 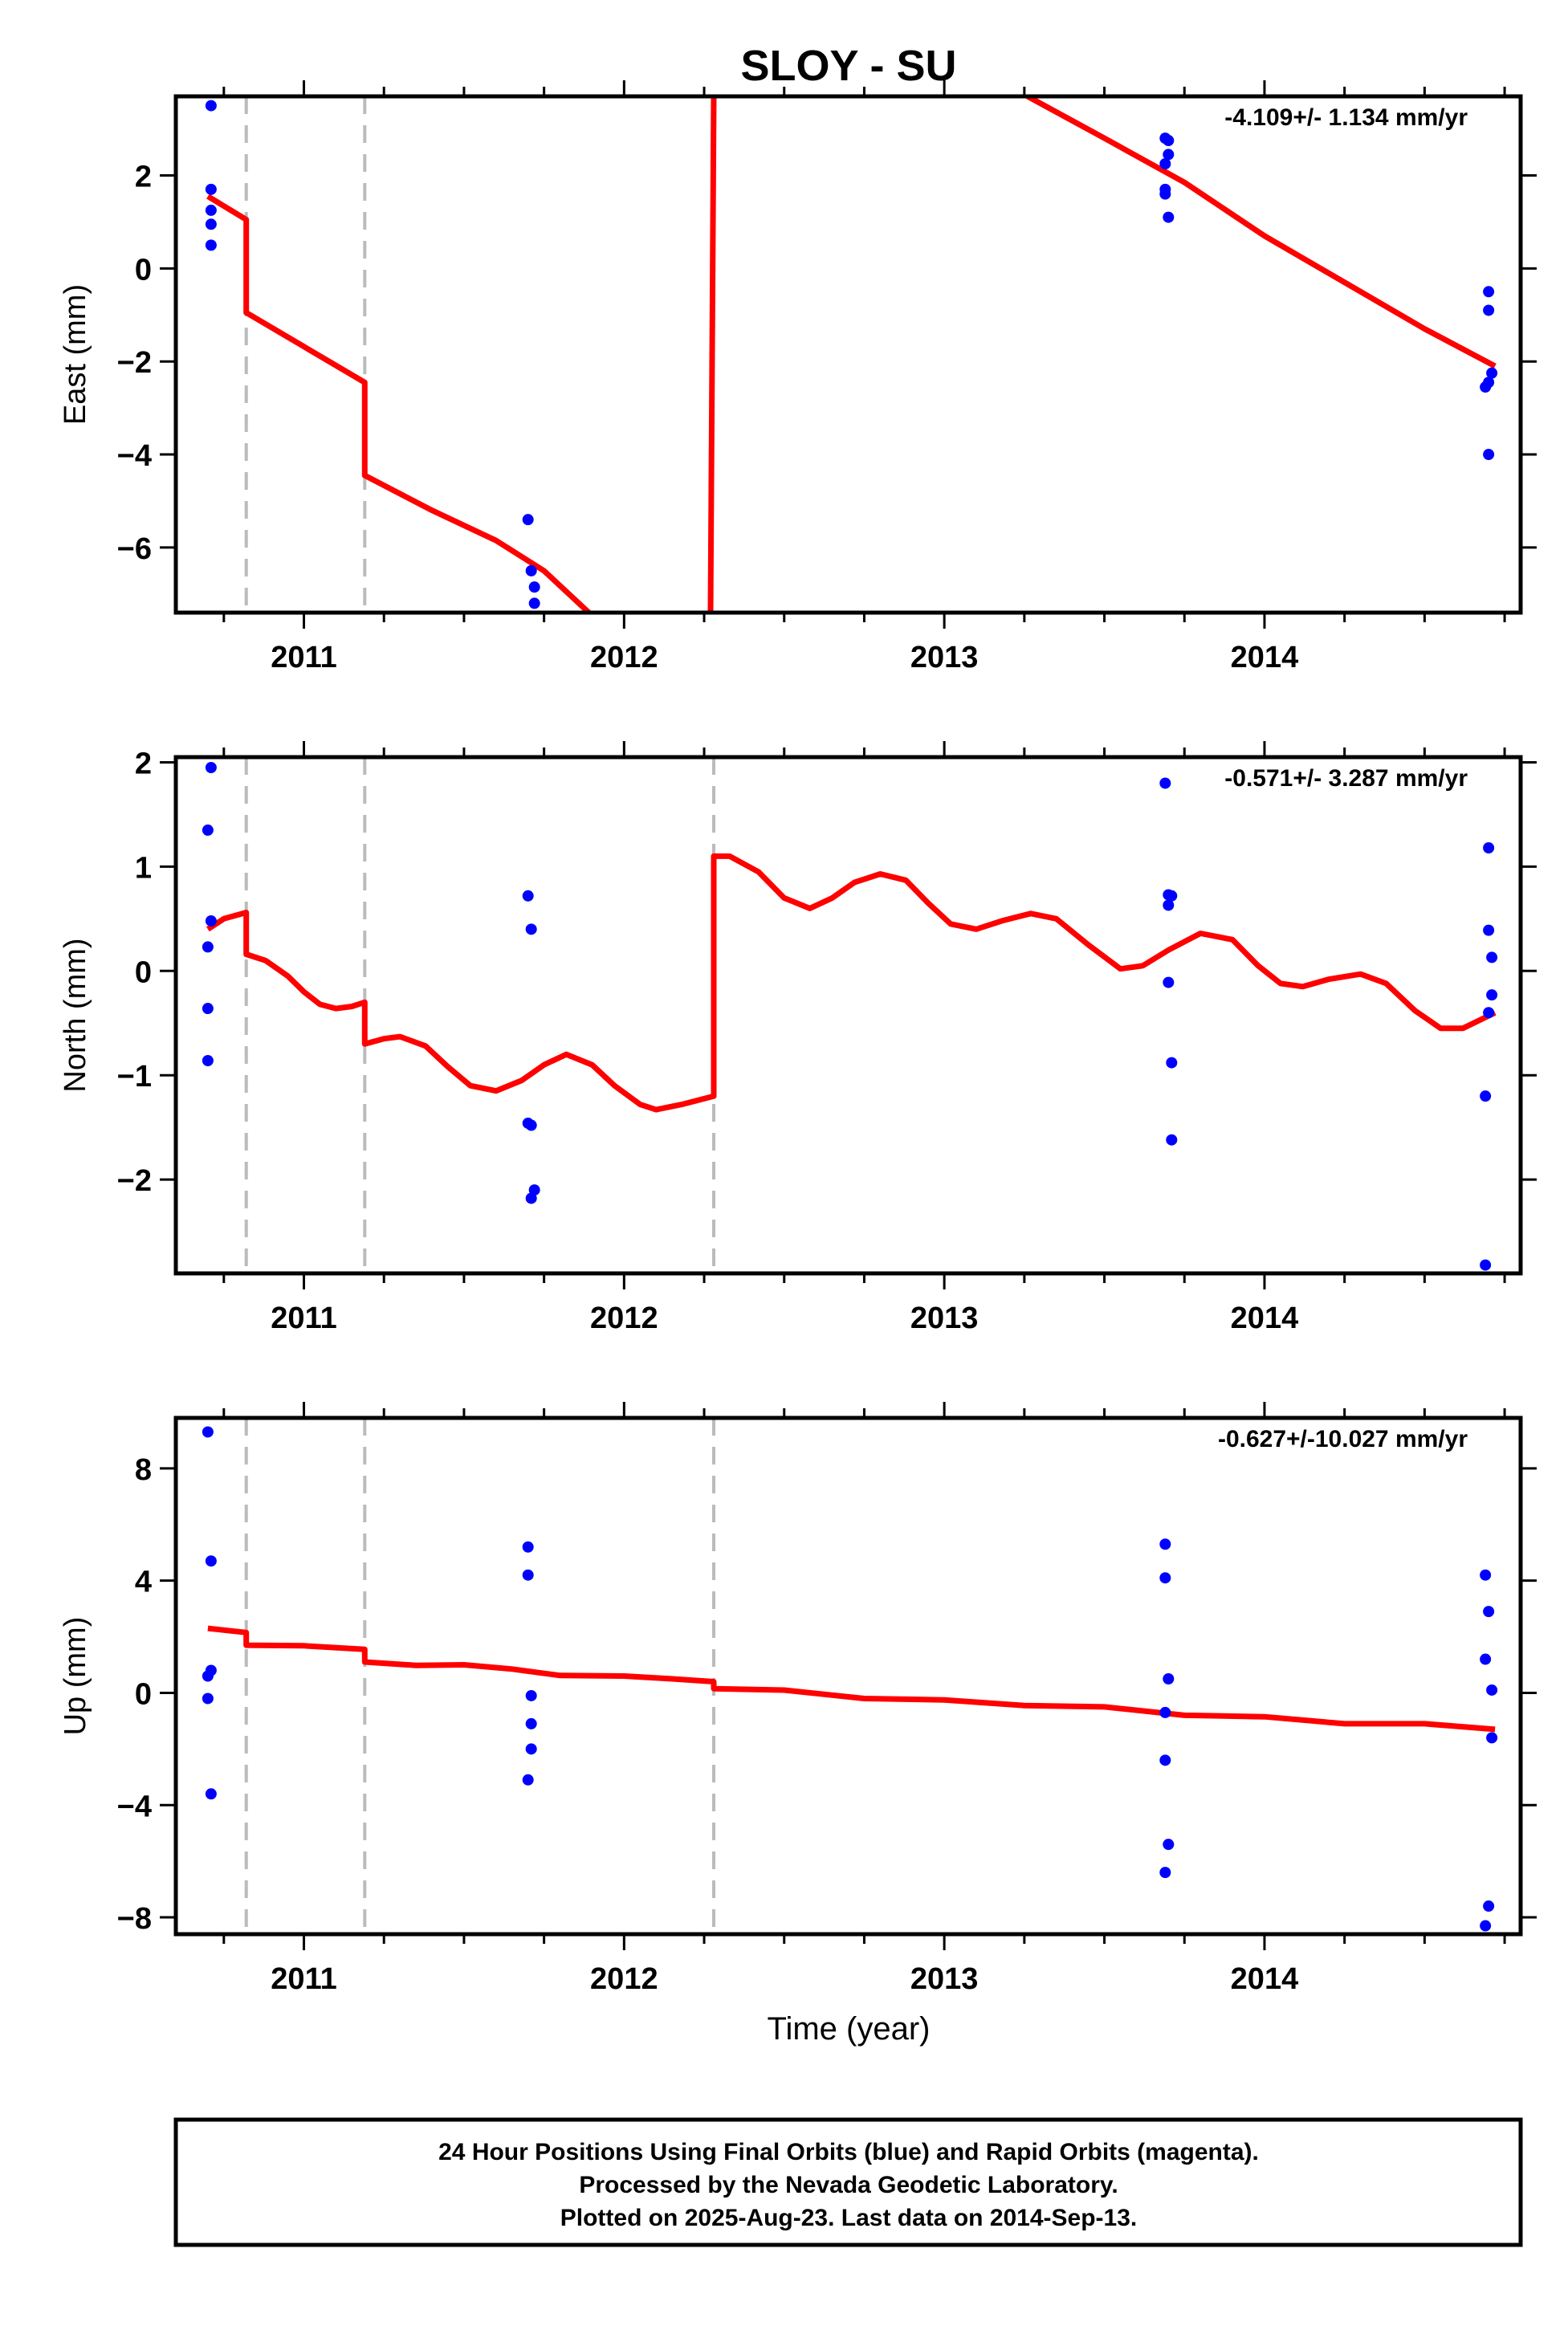 What do you see at coordinates (143, 1470) in the screenshot?
I see `y-tick-label: 8` at bounding box center [143, 1470].